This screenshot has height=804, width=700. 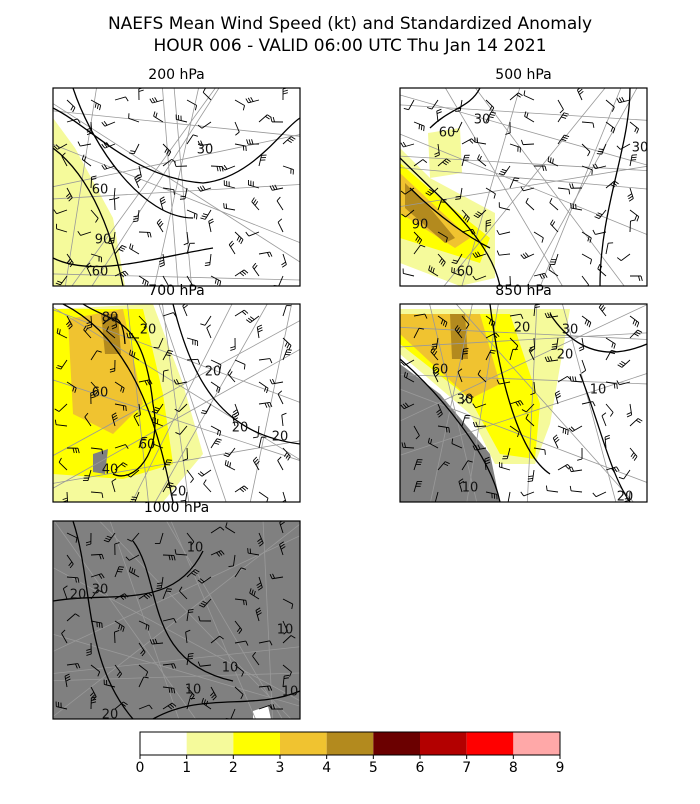 I want to click on colorbar-tick-label: 1, so click(x=186, y=768).